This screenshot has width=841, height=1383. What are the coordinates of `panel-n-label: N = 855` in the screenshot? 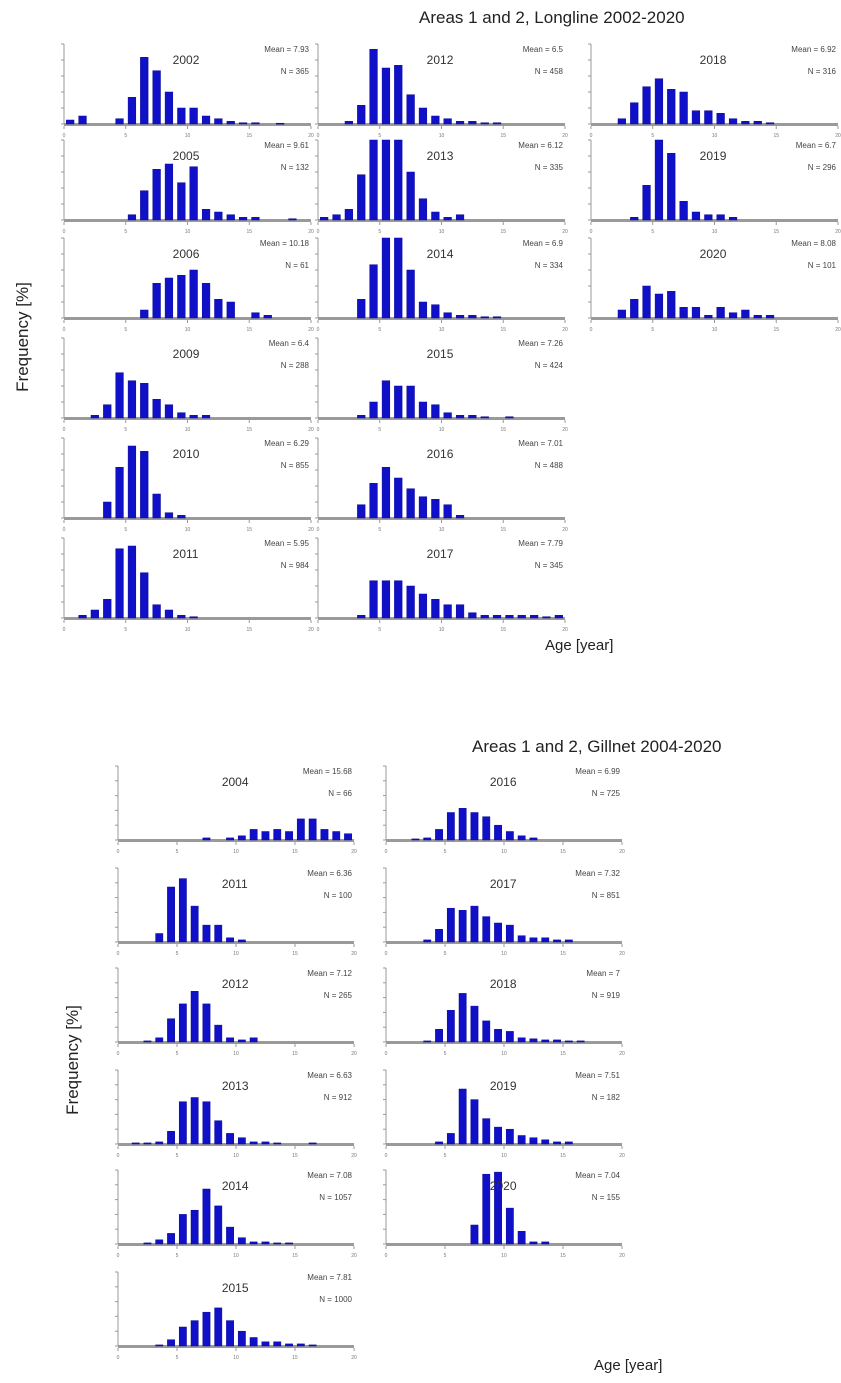 It's located at (295, 465).